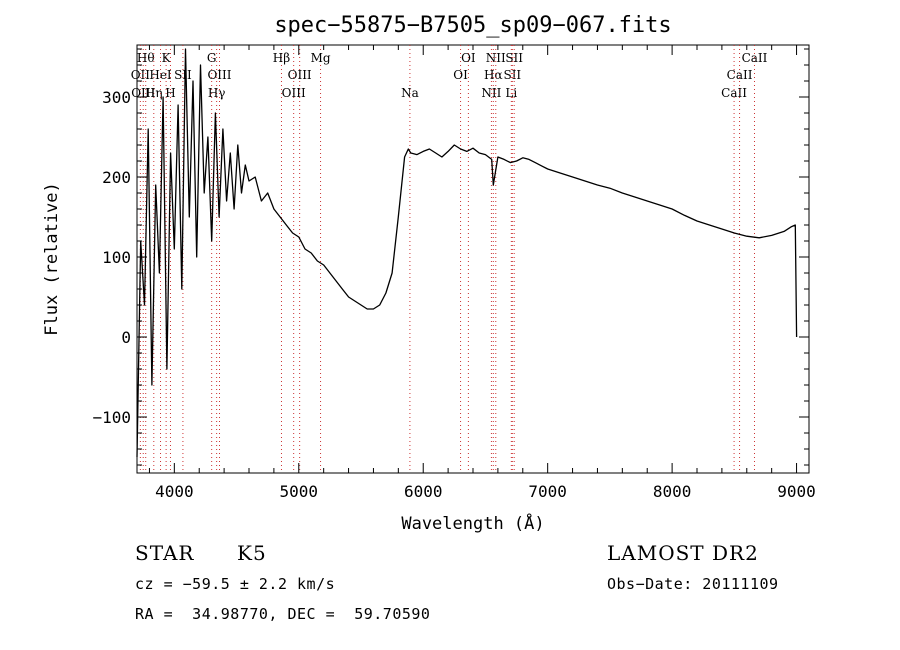 This screenshot has width=900, height=650. Describe the element at coordinates (146, 58) in the screenshot. I see `line-marker-label: Hθ` at that location.